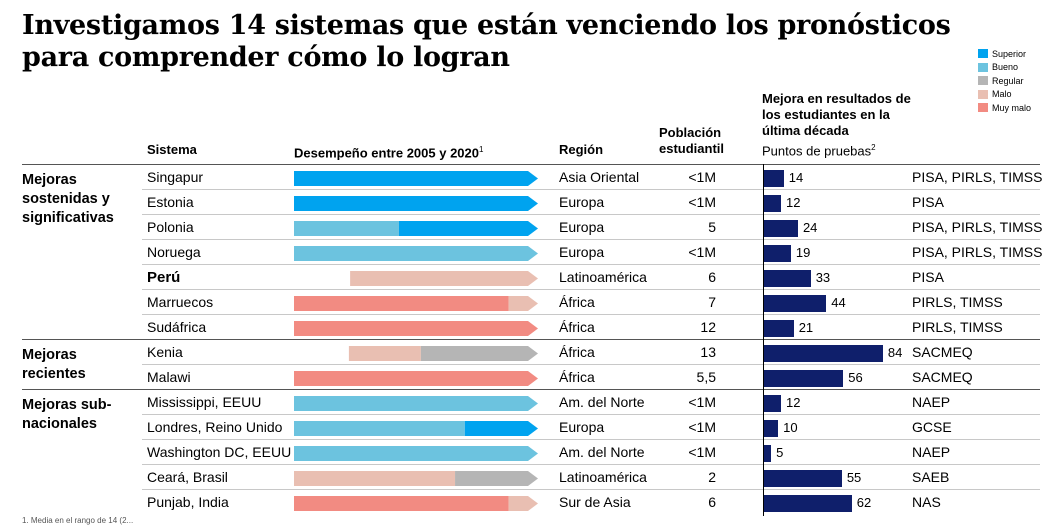 This screenshot has width=1056, height=525. I want to click on legend-label: Superior, so click(1009, 53).